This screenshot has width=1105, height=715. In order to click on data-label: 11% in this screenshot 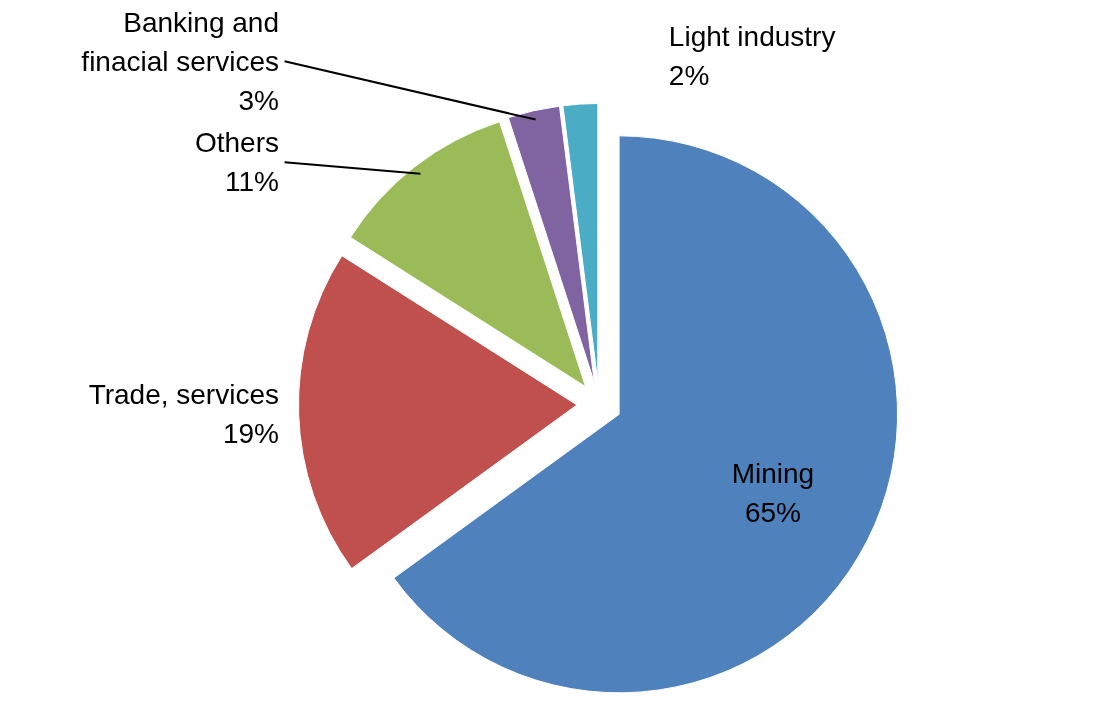, I will do `click(252, 182)`.